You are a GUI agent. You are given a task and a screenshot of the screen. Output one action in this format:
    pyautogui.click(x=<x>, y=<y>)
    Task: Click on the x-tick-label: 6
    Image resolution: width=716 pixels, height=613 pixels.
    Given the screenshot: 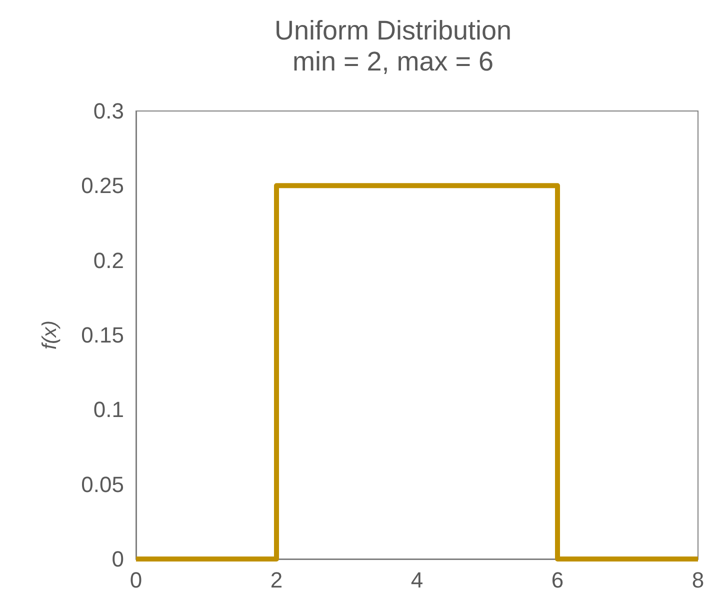 What is the action you would take?
    pyautogui.click(x=557, y=580)
    